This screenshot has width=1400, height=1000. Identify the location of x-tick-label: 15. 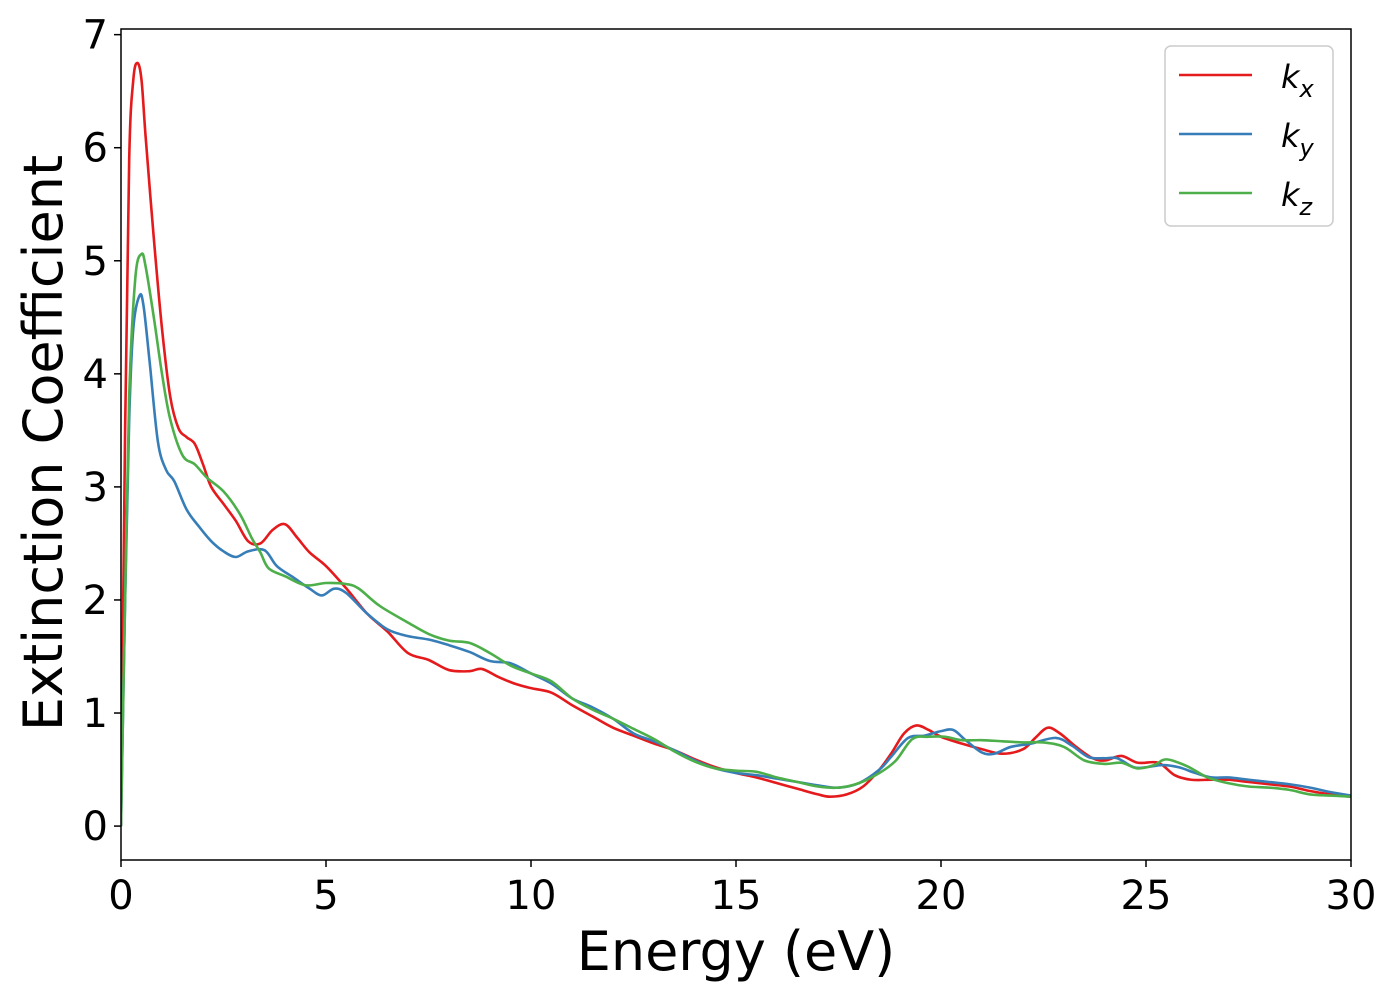
(736, 896).